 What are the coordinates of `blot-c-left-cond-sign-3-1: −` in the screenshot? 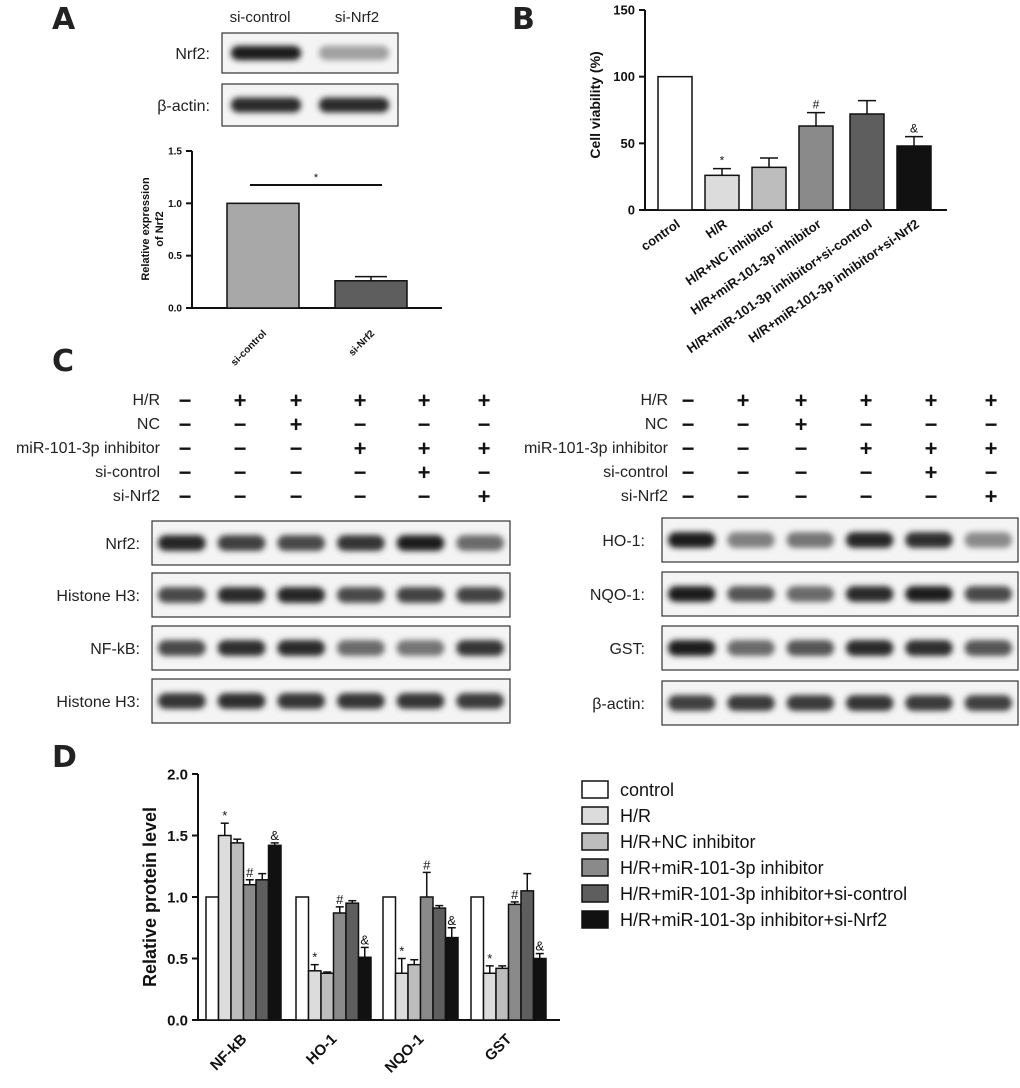 It's located at (240, 472).